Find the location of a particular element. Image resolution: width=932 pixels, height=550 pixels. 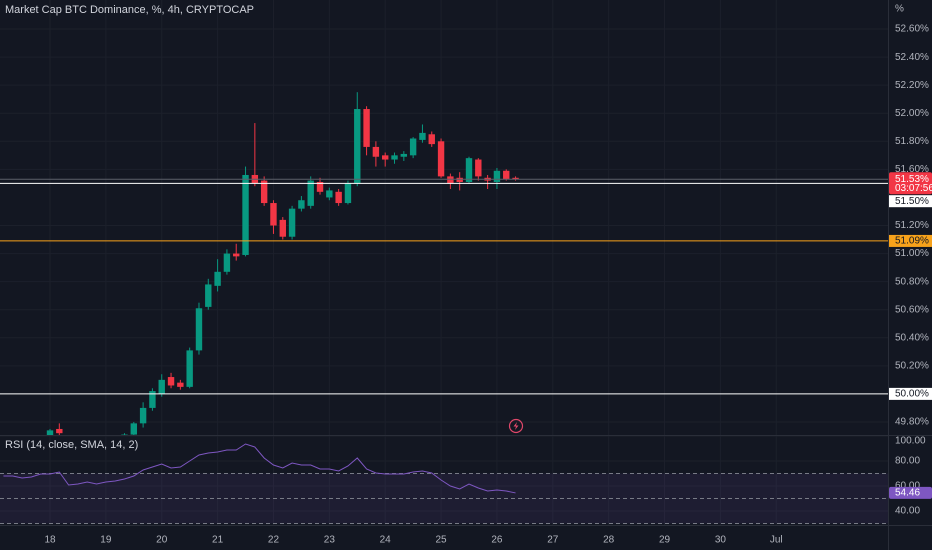

rsi-value-label: 54.46 is located at coordinates (907, 493).